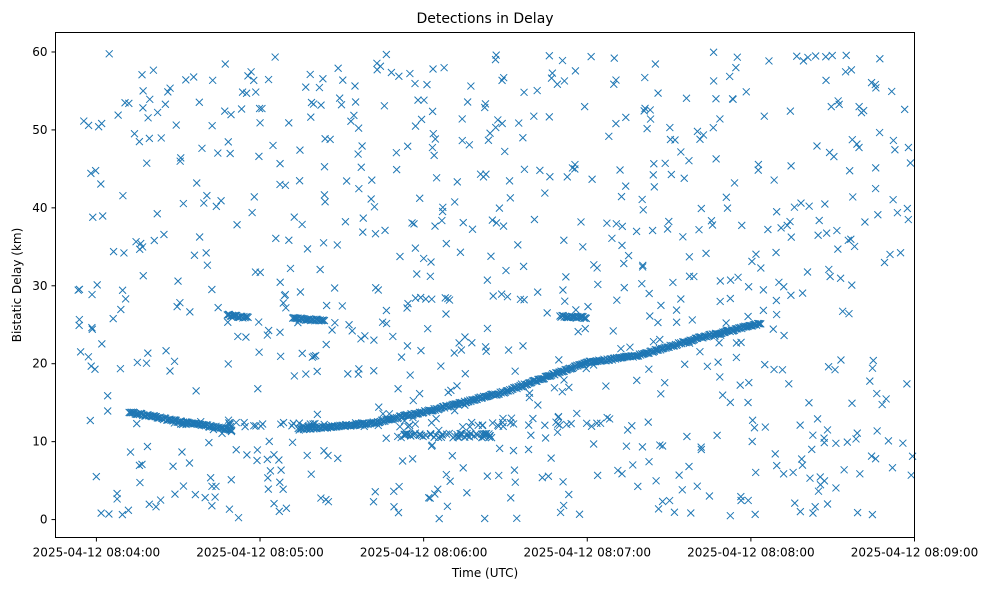 The width and height of the screenshot is (989, 590). What do you see at coordinates (39, 442) in the screenshot?
I see `y-tick-label-1: 10` at bounding box center [39, 442].